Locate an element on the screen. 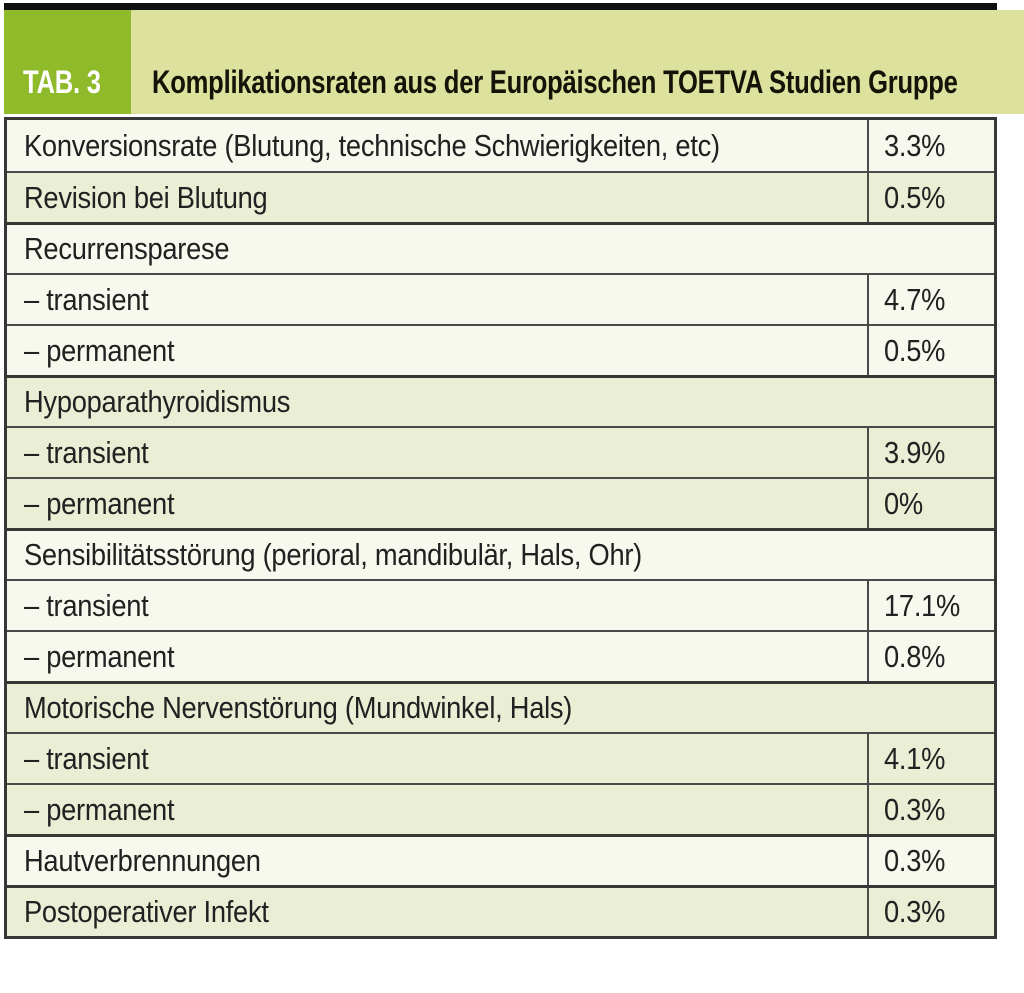 This screenshot has height=993, width=1024. row-value: 4.7% is located at coordinates (930, 299).